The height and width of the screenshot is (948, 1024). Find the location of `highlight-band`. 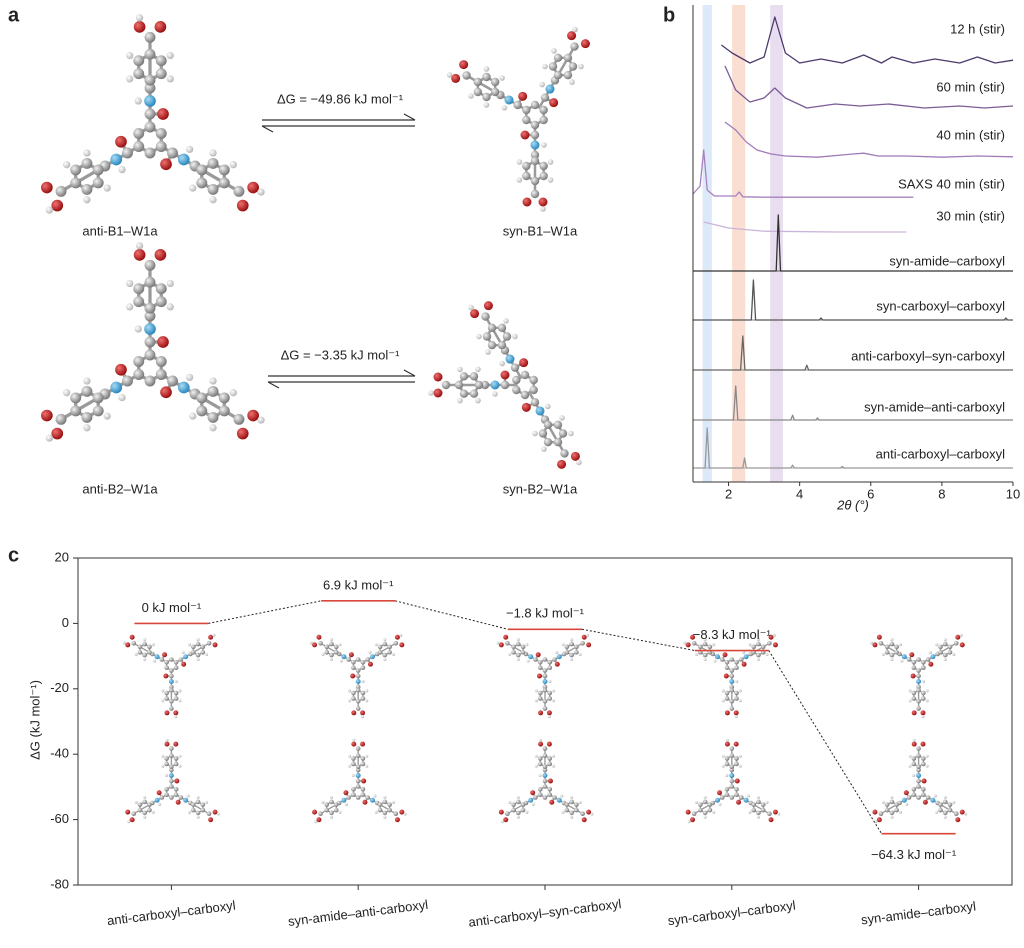

highlight-band is located at coordinates (707, 243).